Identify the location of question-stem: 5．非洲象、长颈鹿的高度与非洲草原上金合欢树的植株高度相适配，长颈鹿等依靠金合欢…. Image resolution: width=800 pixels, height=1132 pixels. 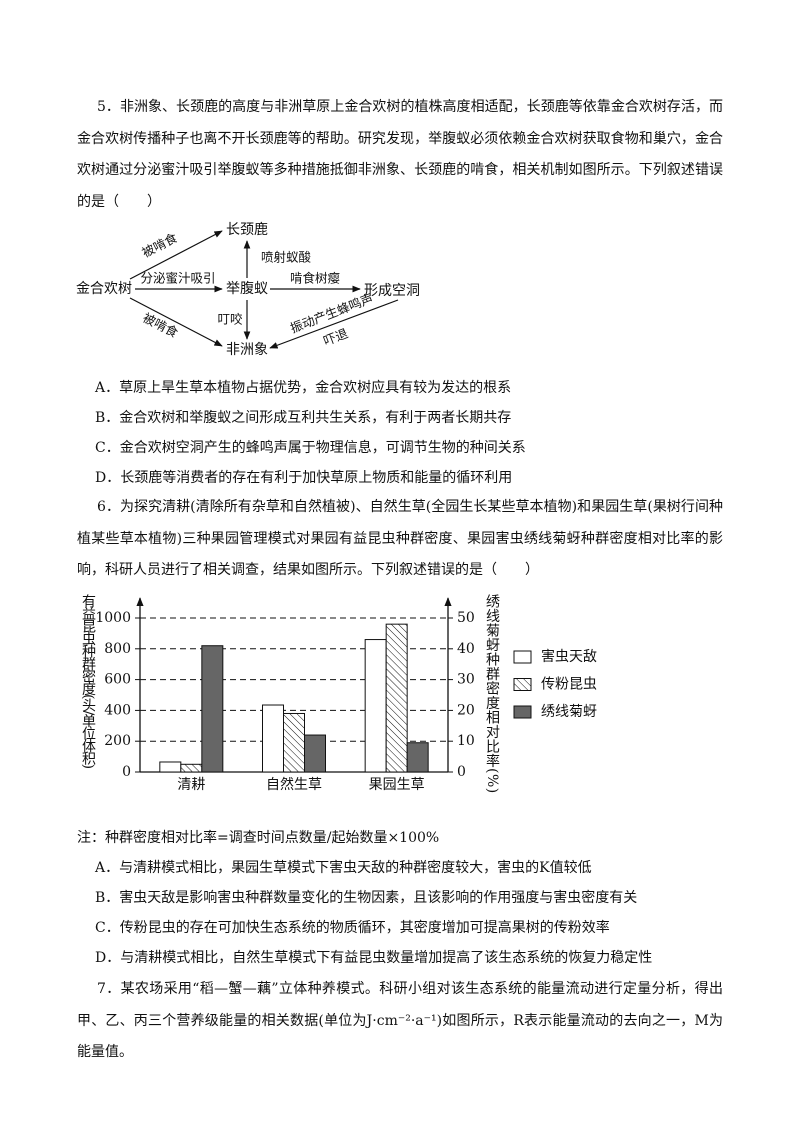
(400, 154).